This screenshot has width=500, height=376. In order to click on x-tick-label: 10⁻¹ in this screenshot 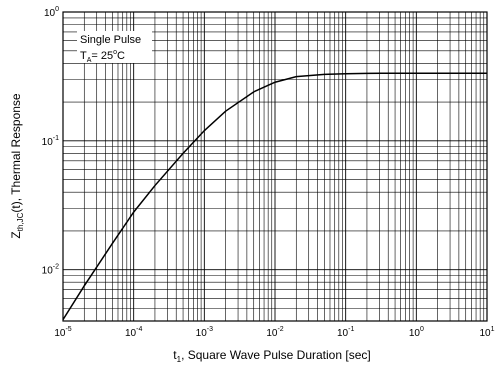, I will do `click(345, 332)`.